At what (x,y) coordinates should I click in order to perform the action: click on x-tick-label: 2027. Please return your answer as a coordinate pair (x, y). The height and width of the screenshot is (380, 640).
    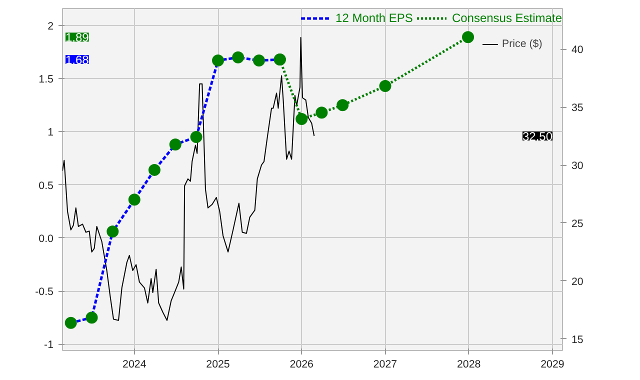
    Looking at the image, I should click on (385, 364).